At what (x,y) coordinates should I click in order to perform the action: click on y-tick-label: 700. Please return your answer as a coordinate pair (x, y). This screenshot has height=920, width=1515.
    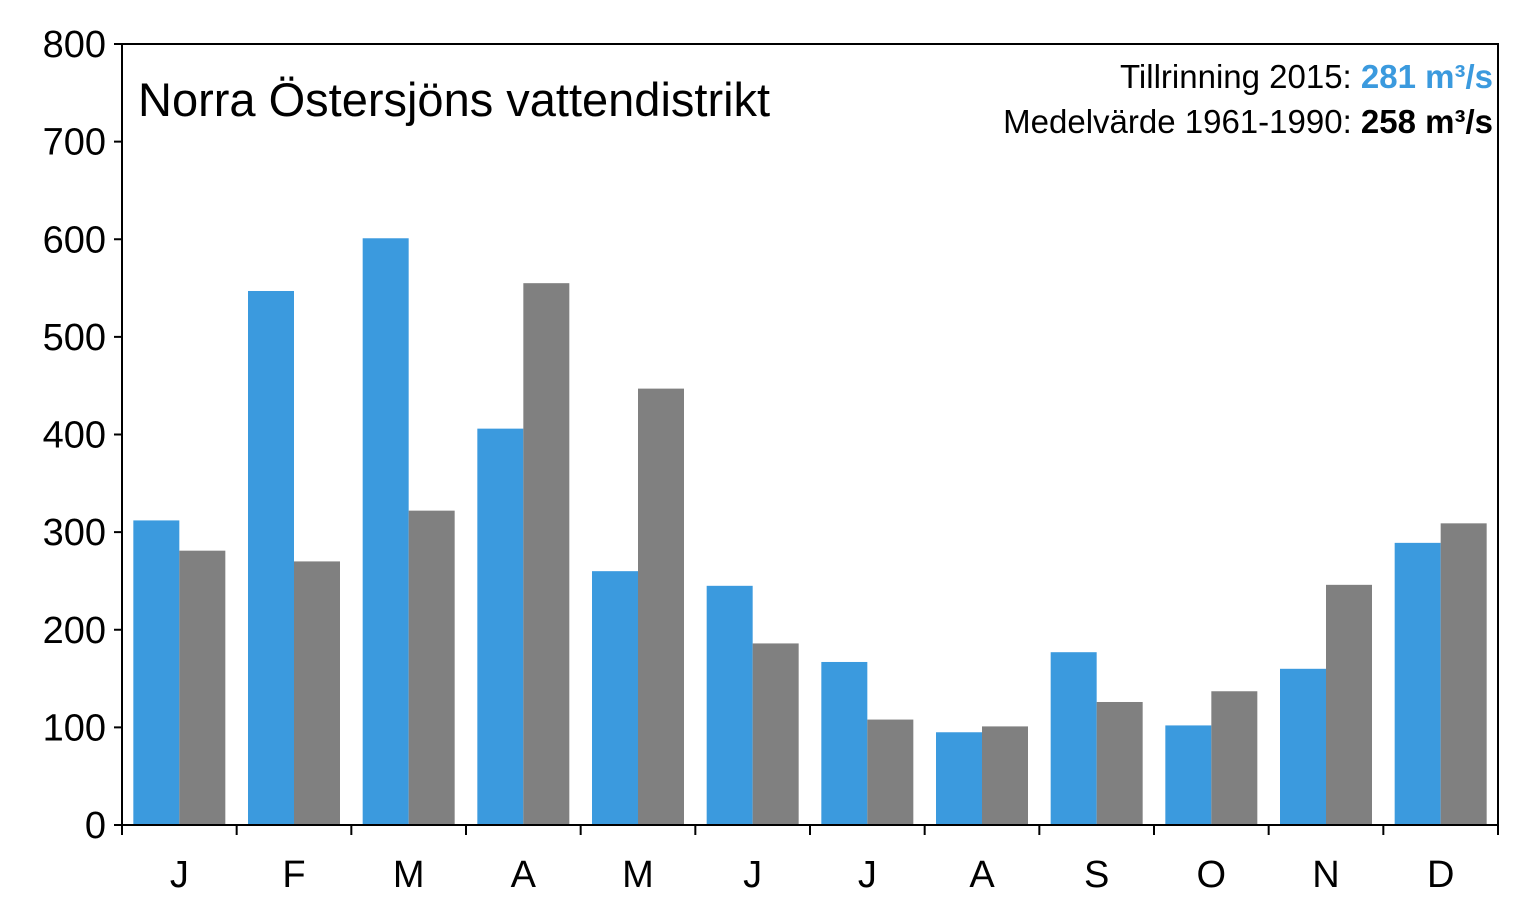
    Looking at the image, I should click on (74, 143).